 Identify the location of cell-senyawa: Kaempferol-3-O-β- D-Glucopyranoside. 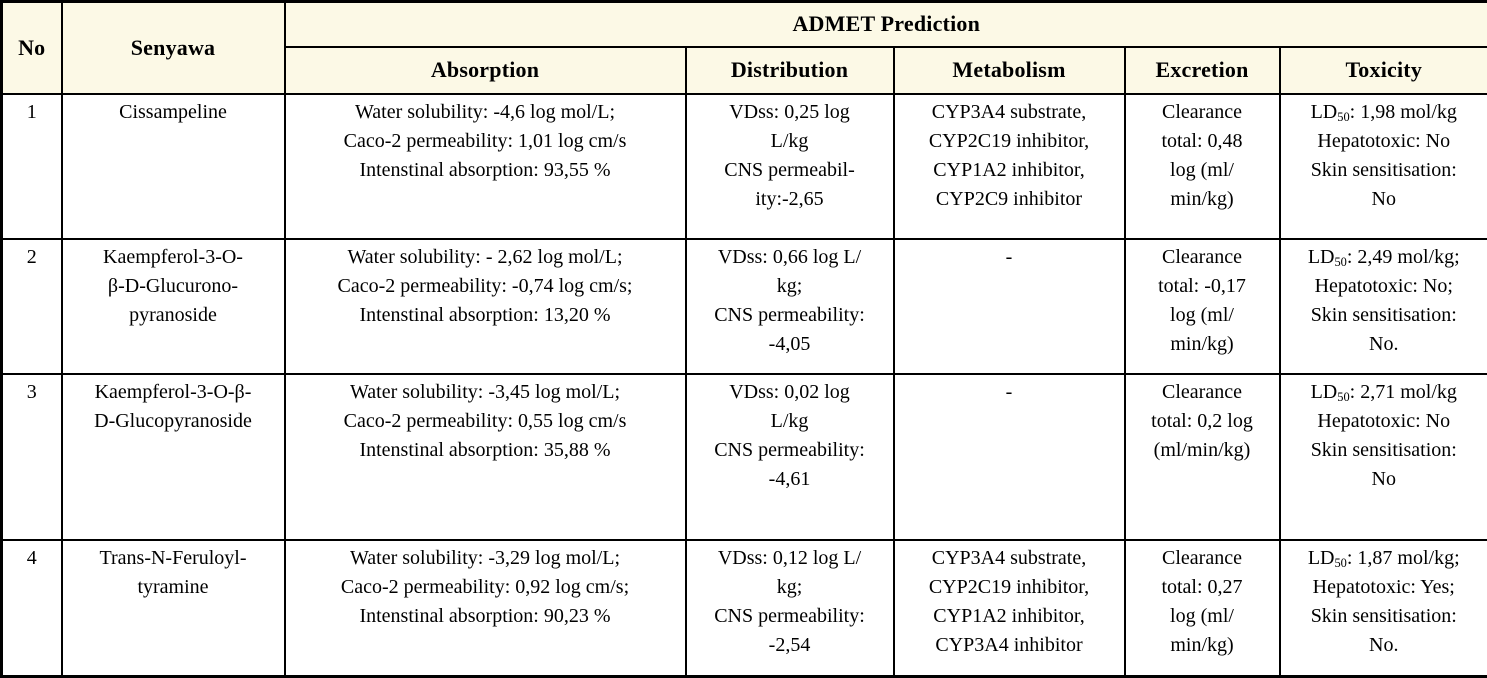
(173, 457).